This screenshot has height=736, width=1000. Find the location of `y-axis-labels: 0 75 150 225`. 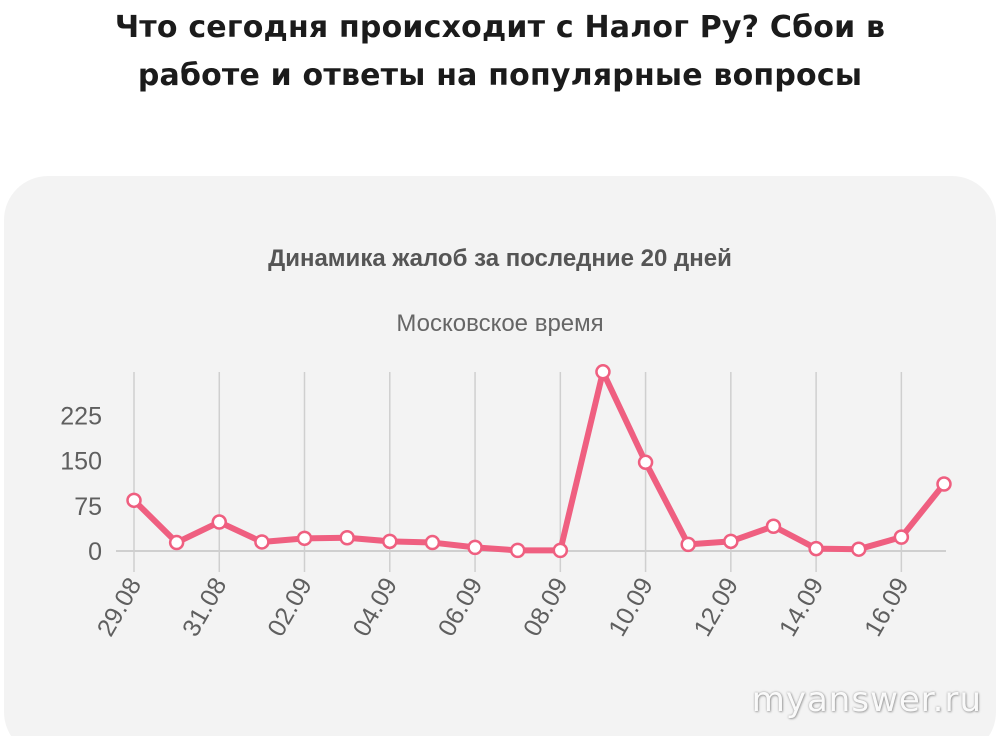

y-axis-labels: 0 75 150 225 is located at coordinates (81, 484).